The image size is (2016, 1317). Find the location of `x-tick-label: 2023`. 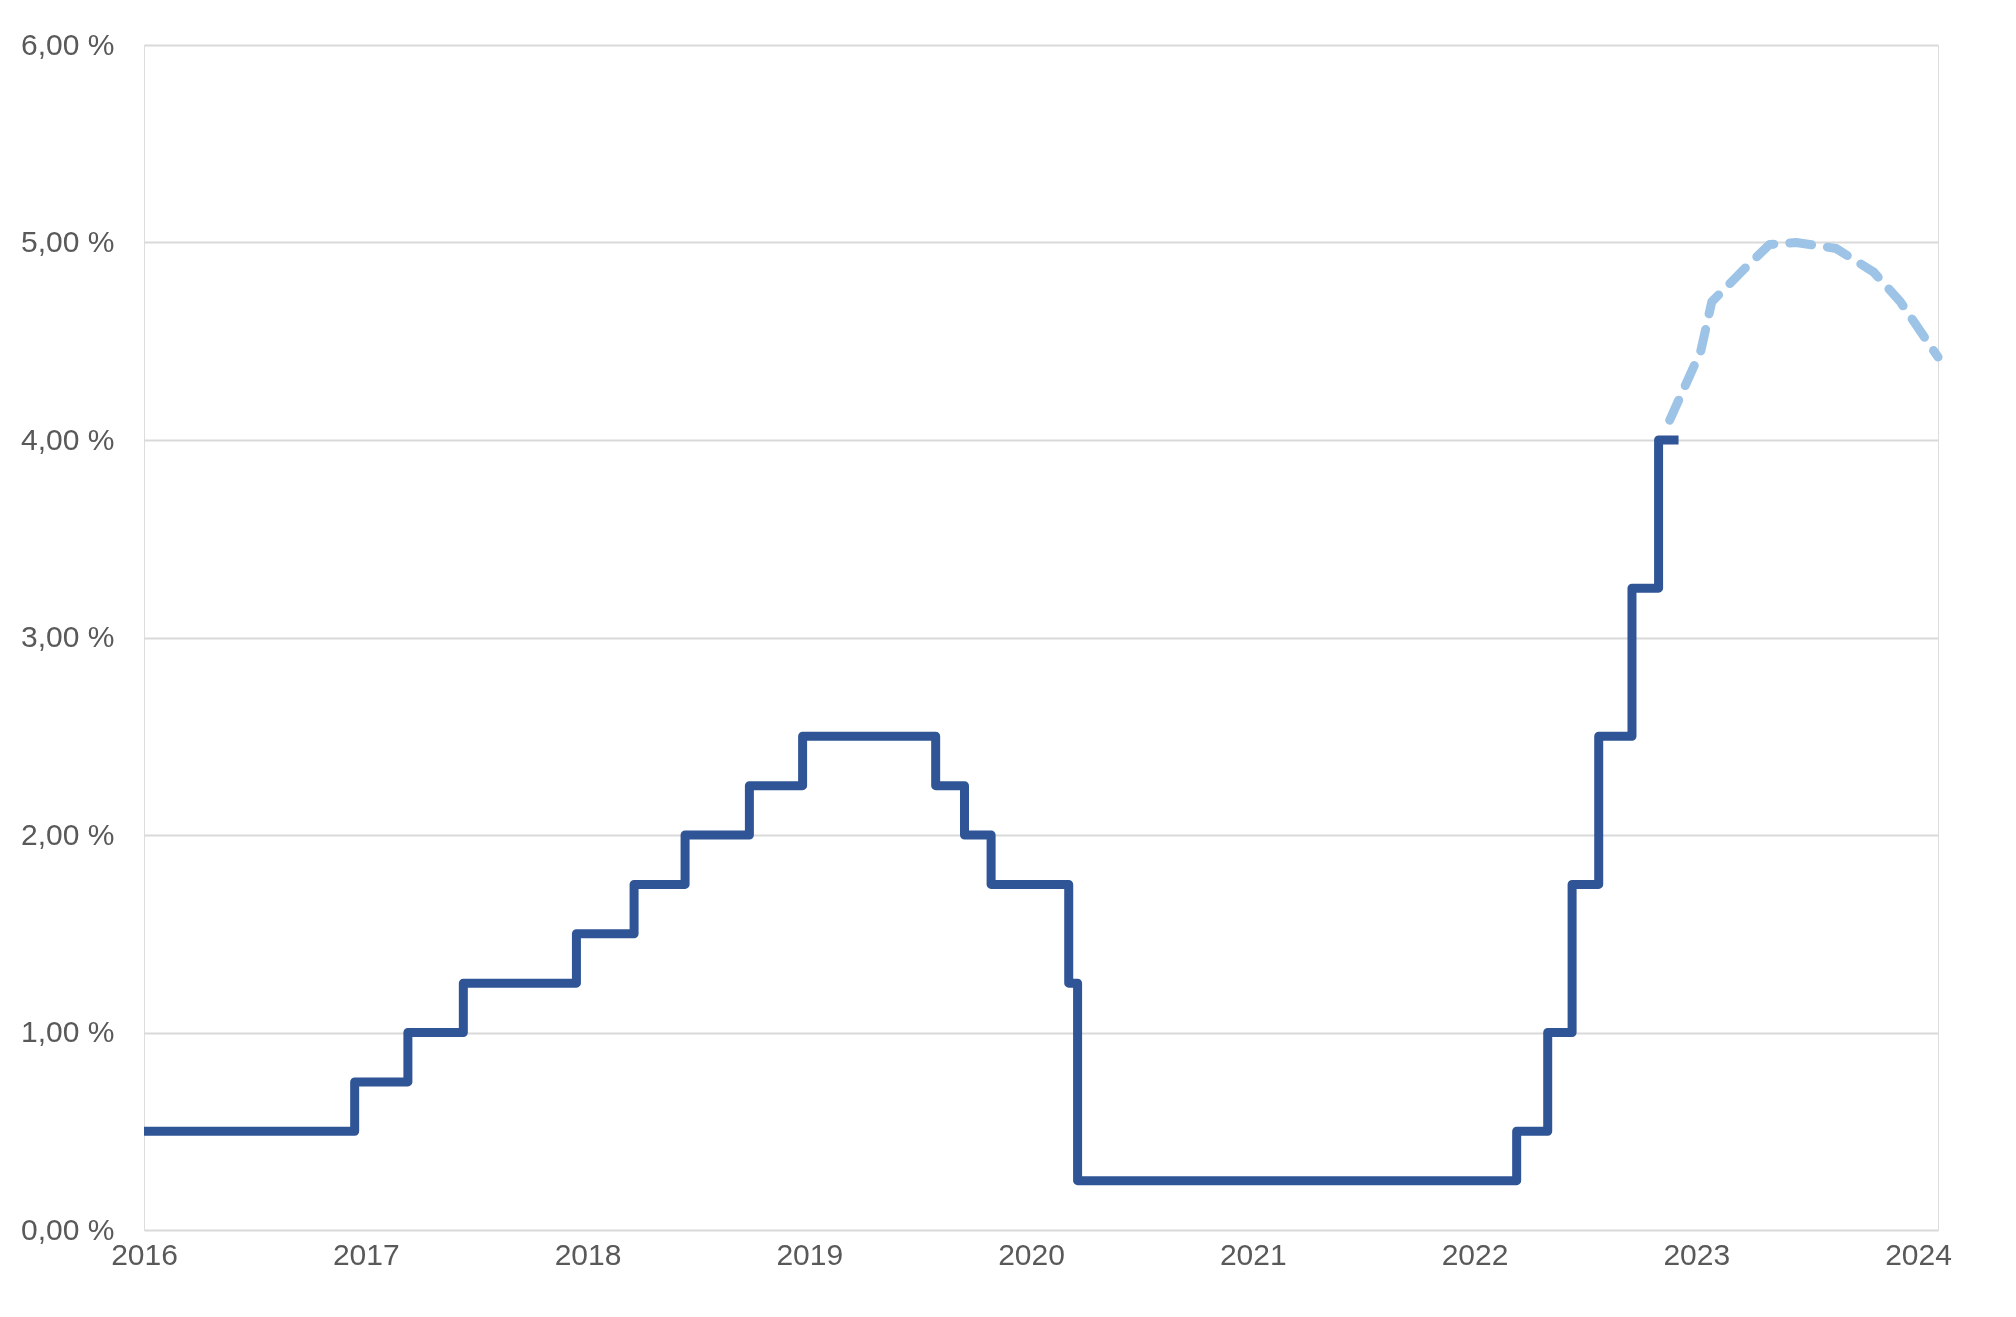

x-tick-label: 2023 is located at coordinates (1697, 1254).